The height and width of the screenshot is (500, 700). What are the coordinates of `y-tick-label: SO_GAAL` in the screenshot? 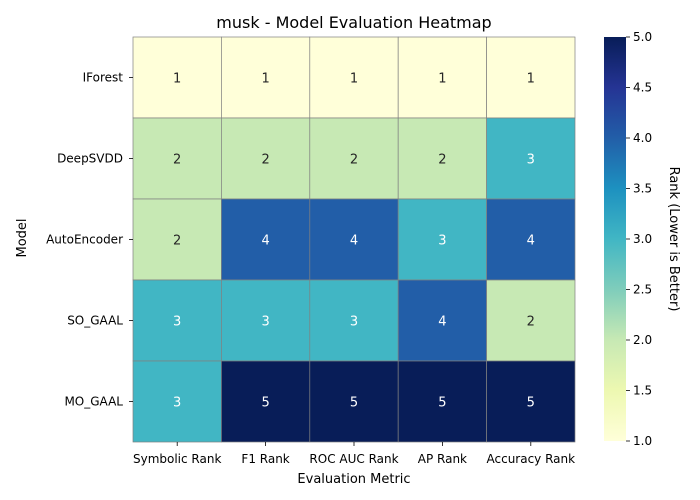 It's located at (95, 321).